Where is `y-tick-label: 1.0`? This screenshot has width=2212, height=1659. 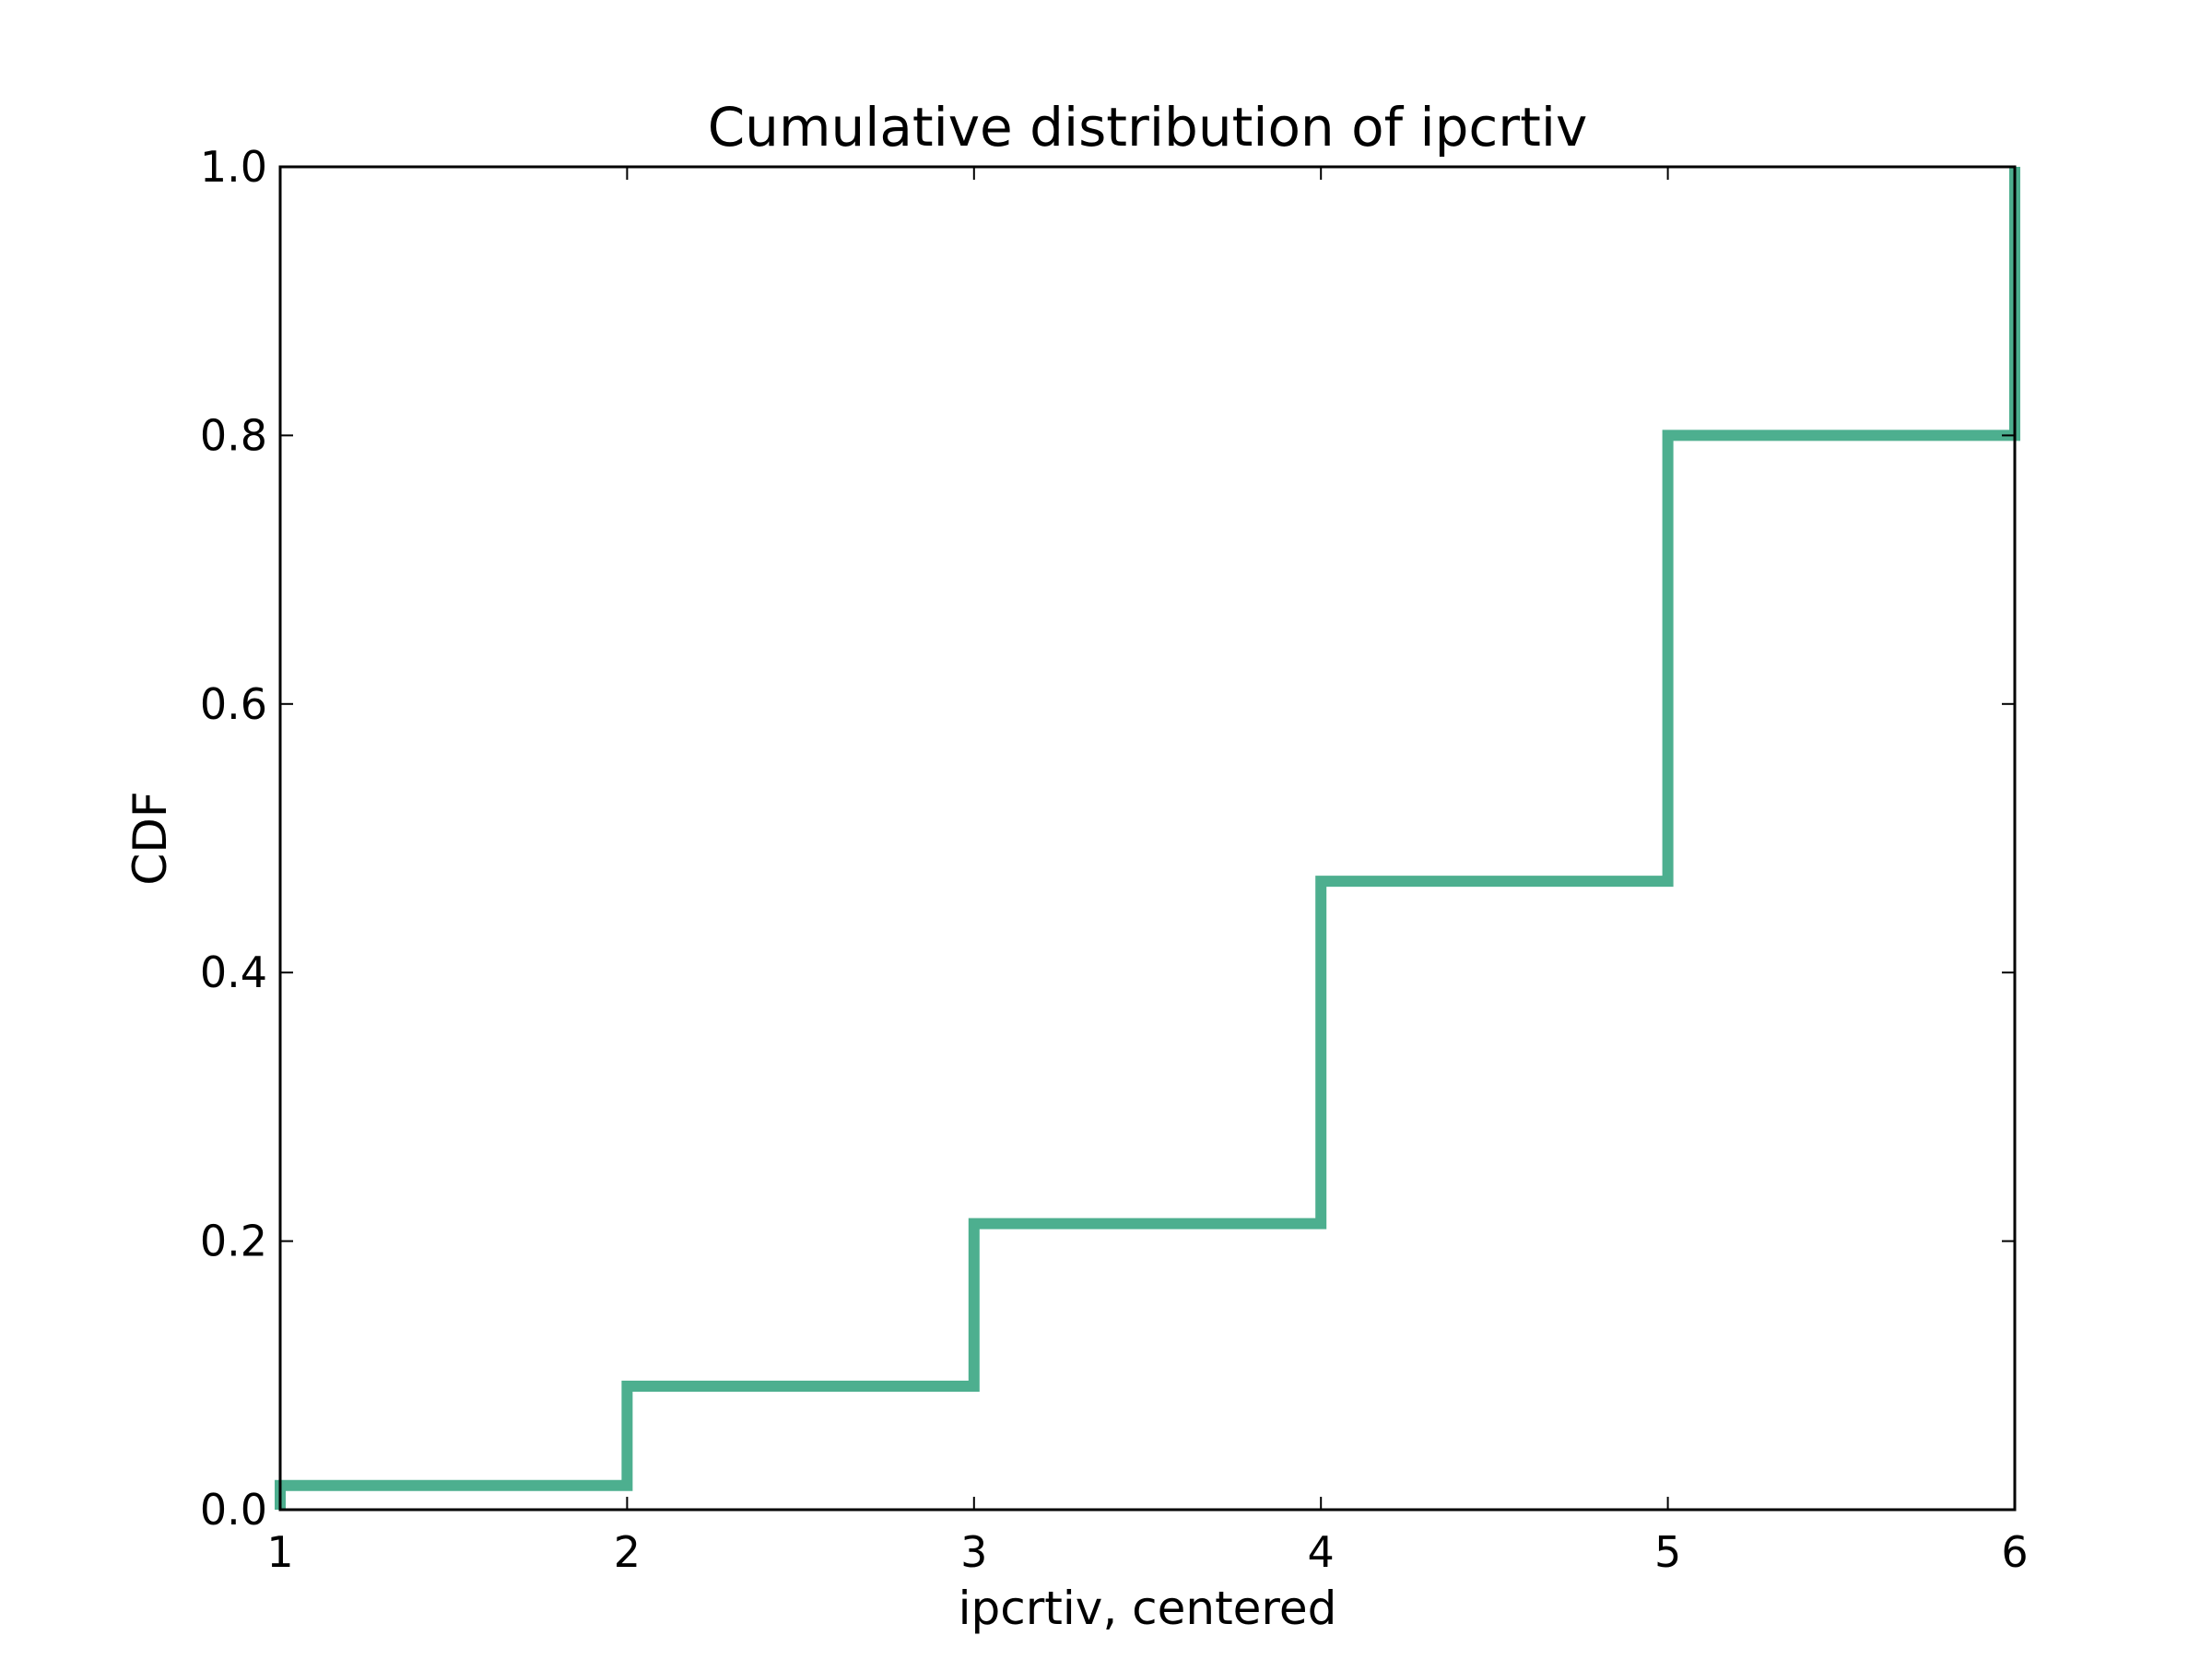 y-tick-label: 1.0 is located at coordinates (233, 167).